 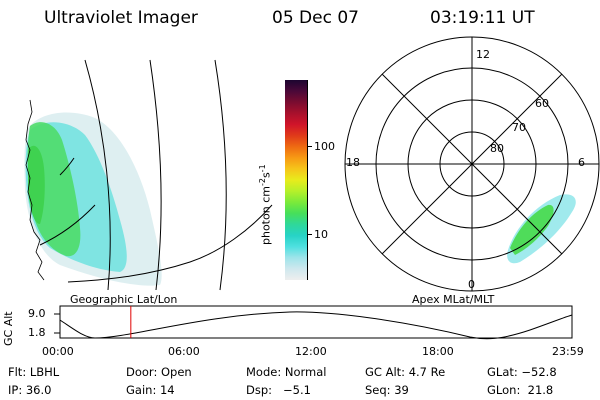 What do you see at coordinates (438, 351) in the screenshot?
I see `time-tick-1800: 18:00` at bounding box center [438, 351].